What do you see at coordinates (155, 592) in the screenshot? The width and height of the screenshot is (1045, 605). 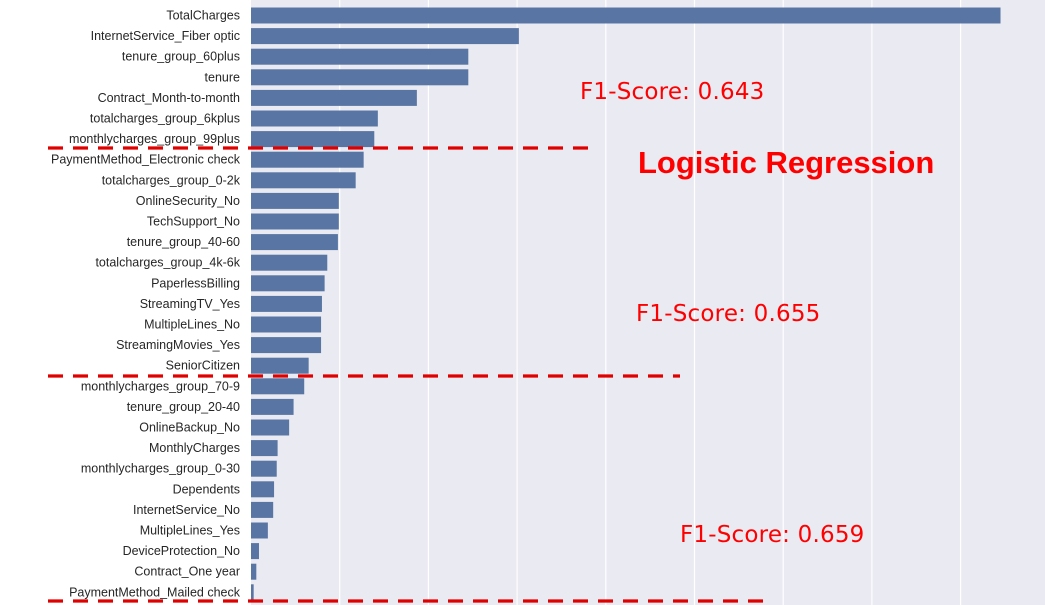 I see `category-label: PaymentMethod_Mailed check` at bounding box center [155, 592].